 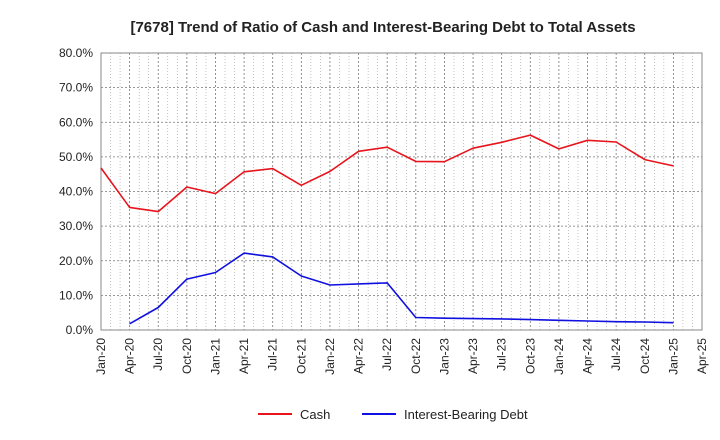 I want to click on x-tick-label: Jul-24, so click(x=616, y=354).